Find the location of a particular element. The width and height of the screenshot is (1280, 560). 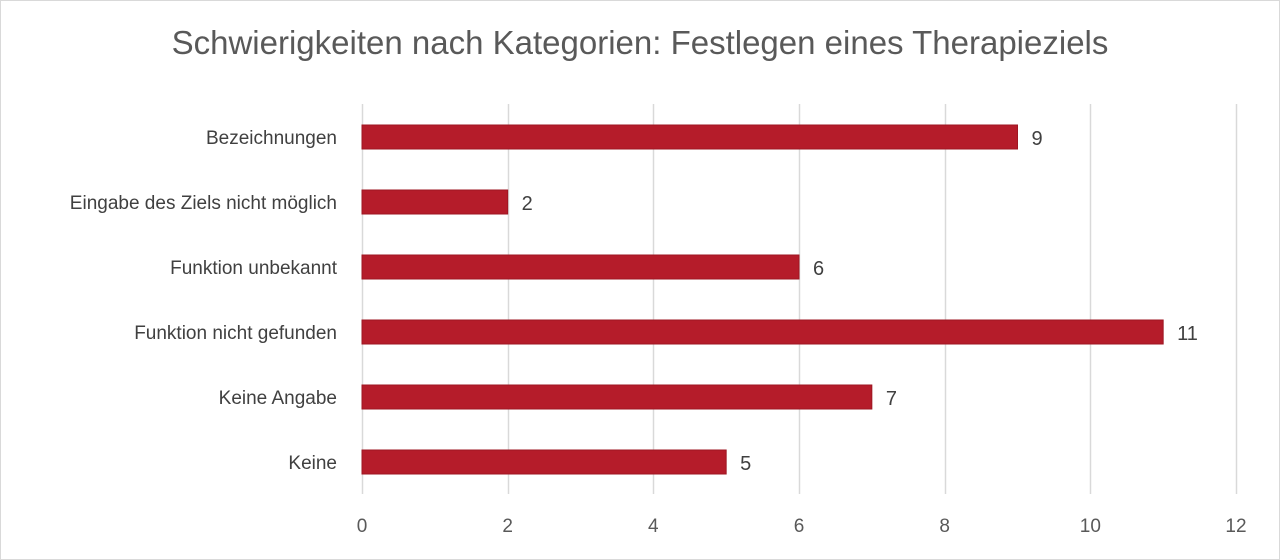

data-label: 5 is located at coordinates (745, 464).